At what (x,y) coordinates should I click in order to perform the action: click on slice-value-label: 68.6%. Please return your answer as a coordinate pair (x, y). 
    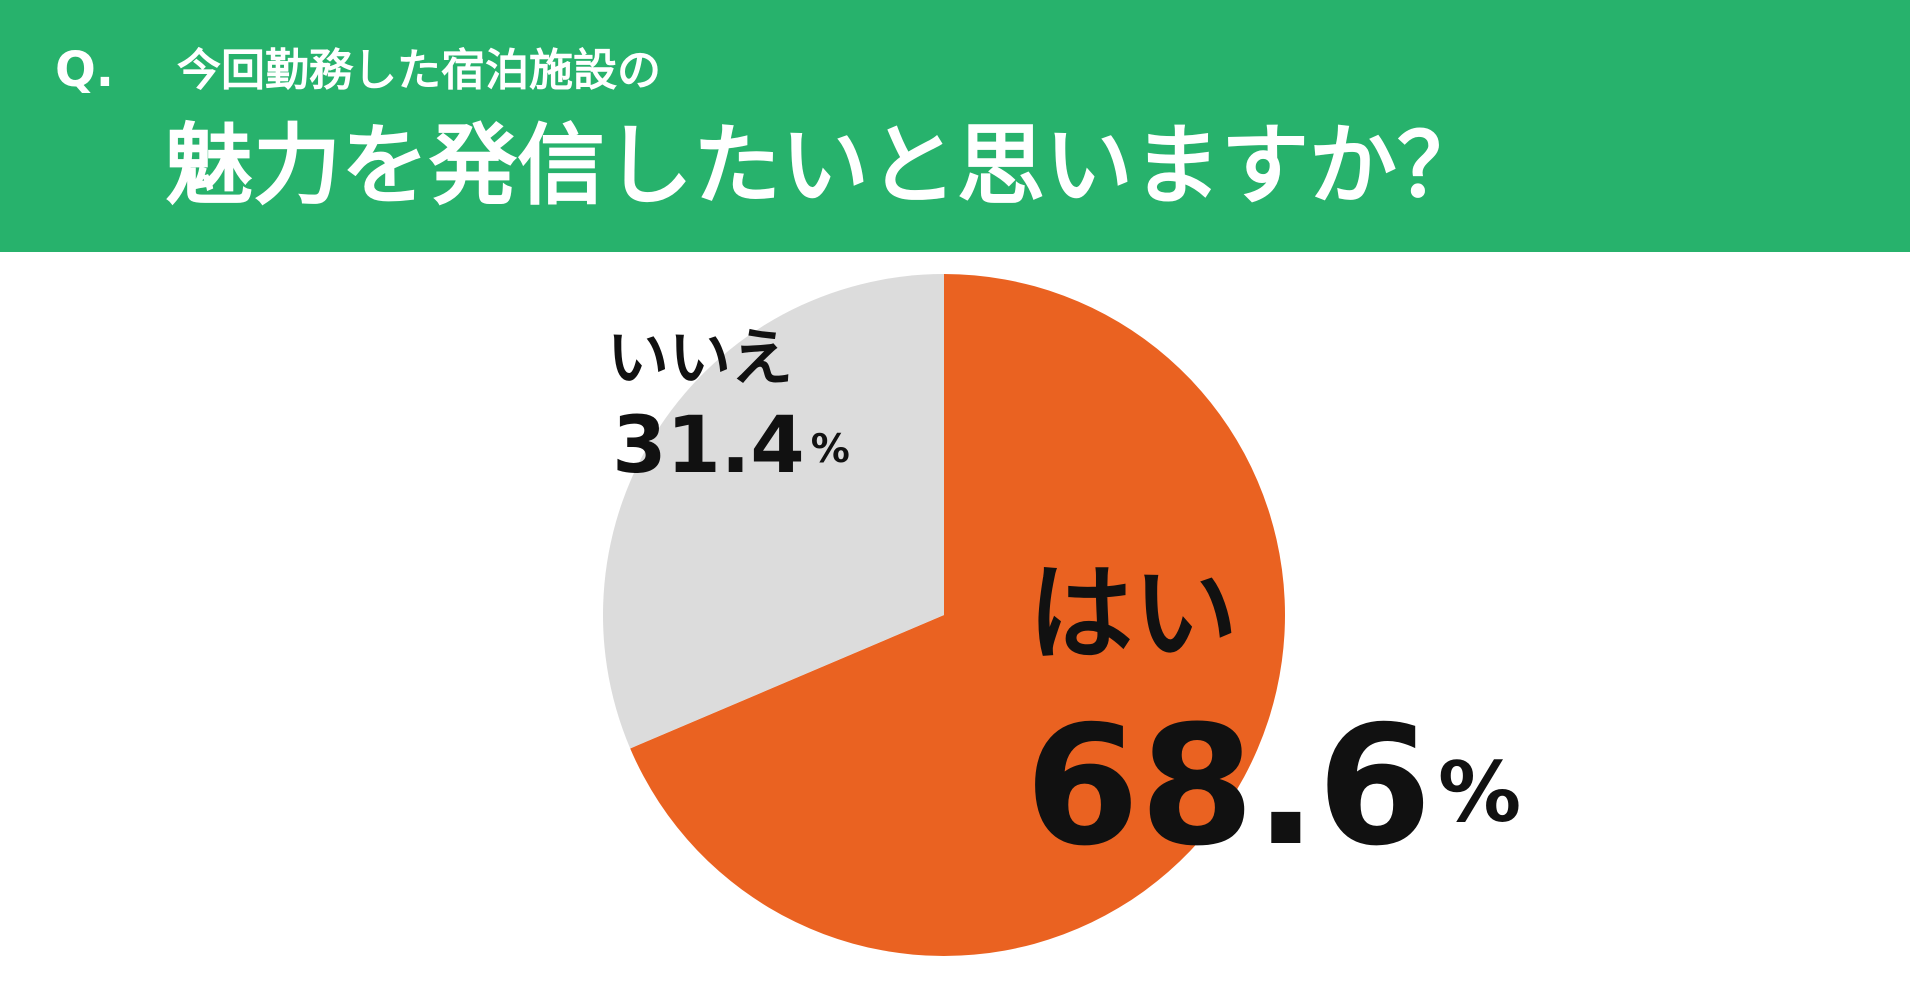
    Looking at the image, I should click on (1273, 786).